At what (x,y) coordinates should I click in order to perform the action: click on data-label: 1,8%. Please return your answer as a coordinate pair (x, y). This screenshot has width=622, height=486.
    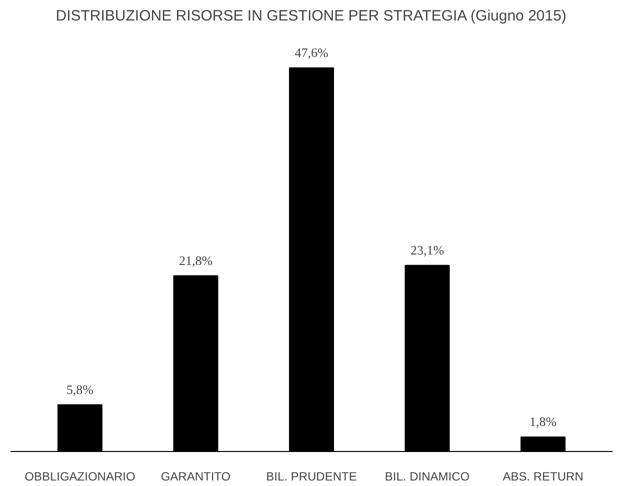
    Looking at the image, I should click on (543, 421).